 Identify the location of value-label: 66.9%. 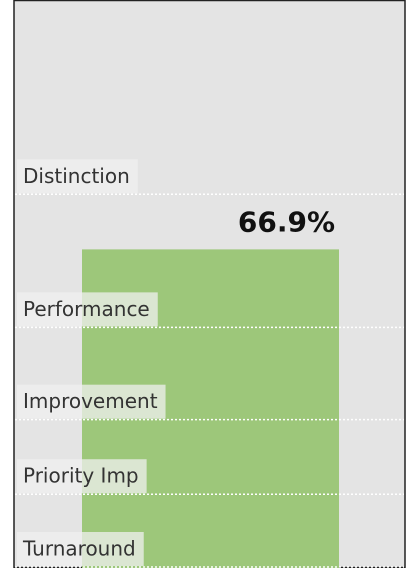
(286, 221).